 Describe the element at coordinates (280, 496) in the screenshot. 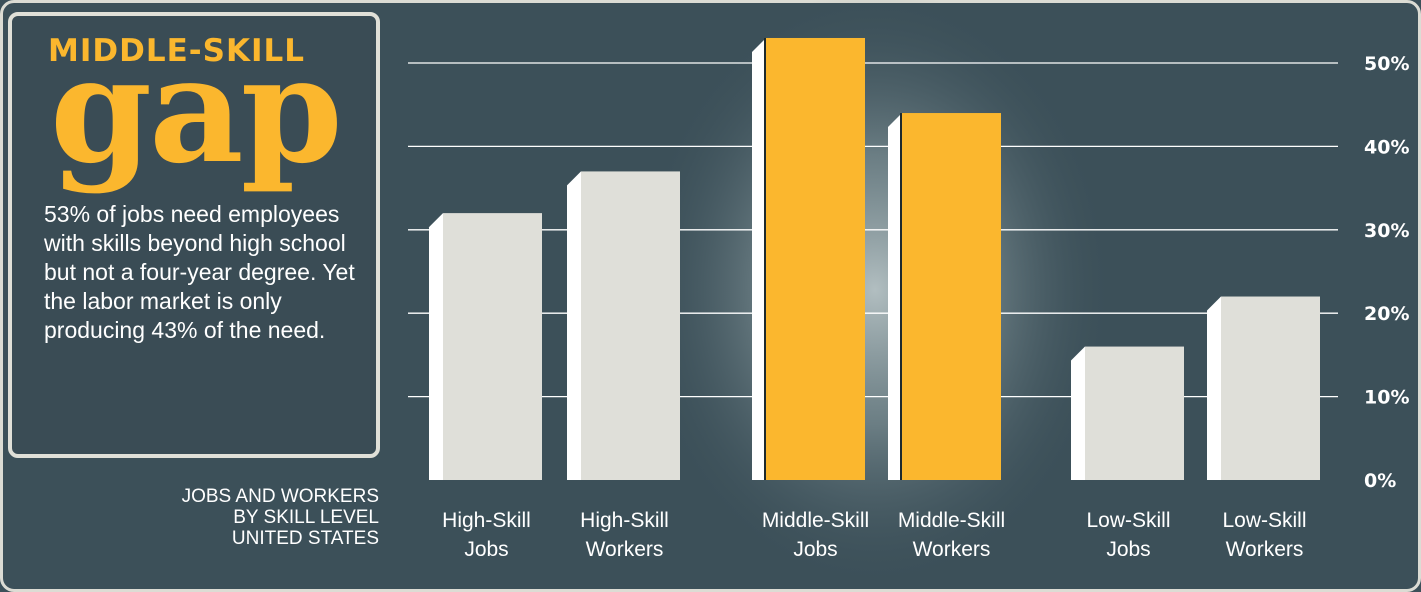

I see `subtitle-line: JOBS AND WORKERS` at that location.